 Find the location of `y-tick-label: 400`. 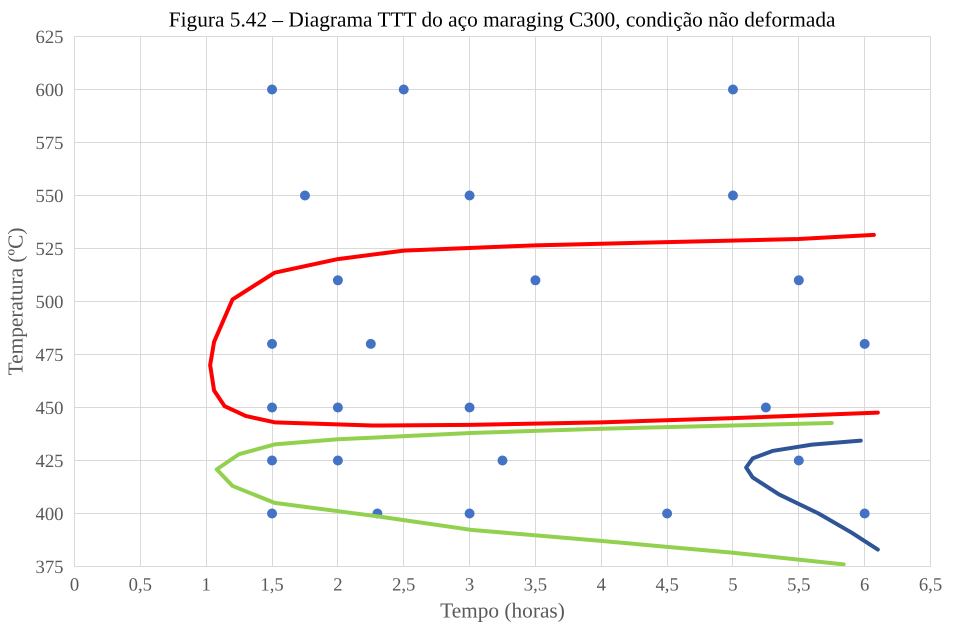

y-tick-label: 400 is located at coordinates (50, 514).